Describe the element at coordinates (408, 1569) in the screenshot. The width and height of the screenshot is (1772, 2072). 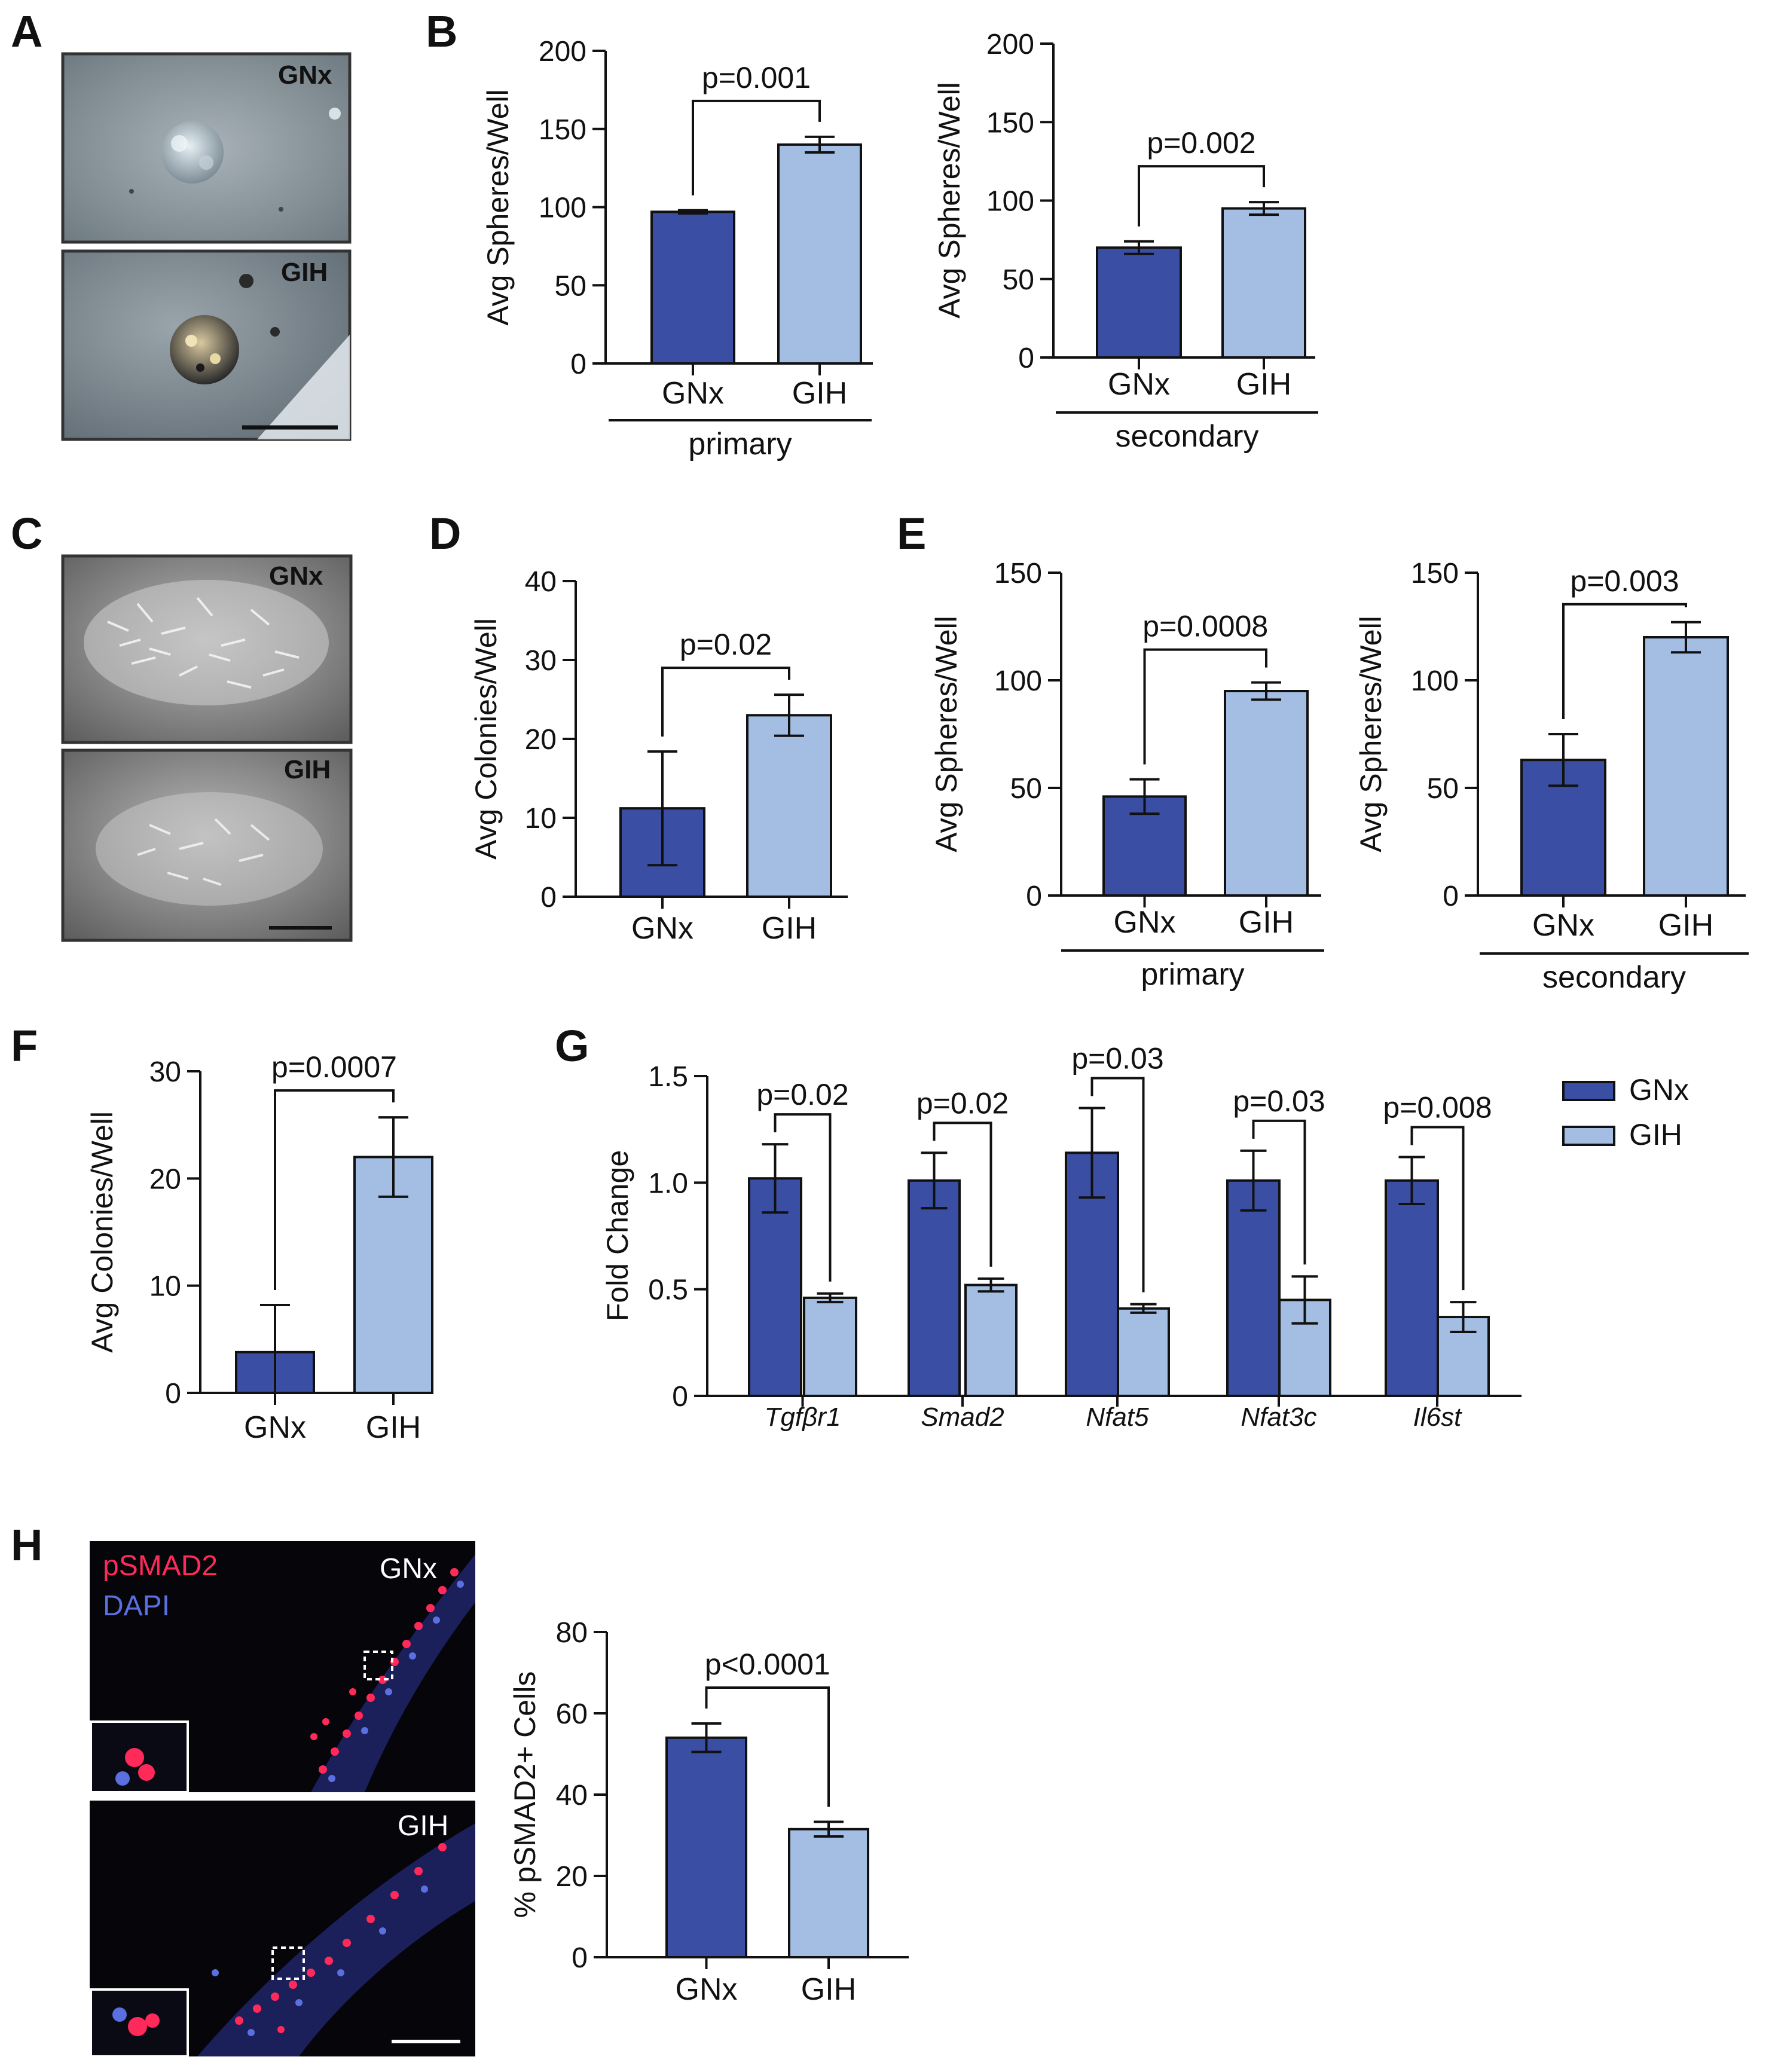
I see `image-label-h-gnx: GNx` at that location.